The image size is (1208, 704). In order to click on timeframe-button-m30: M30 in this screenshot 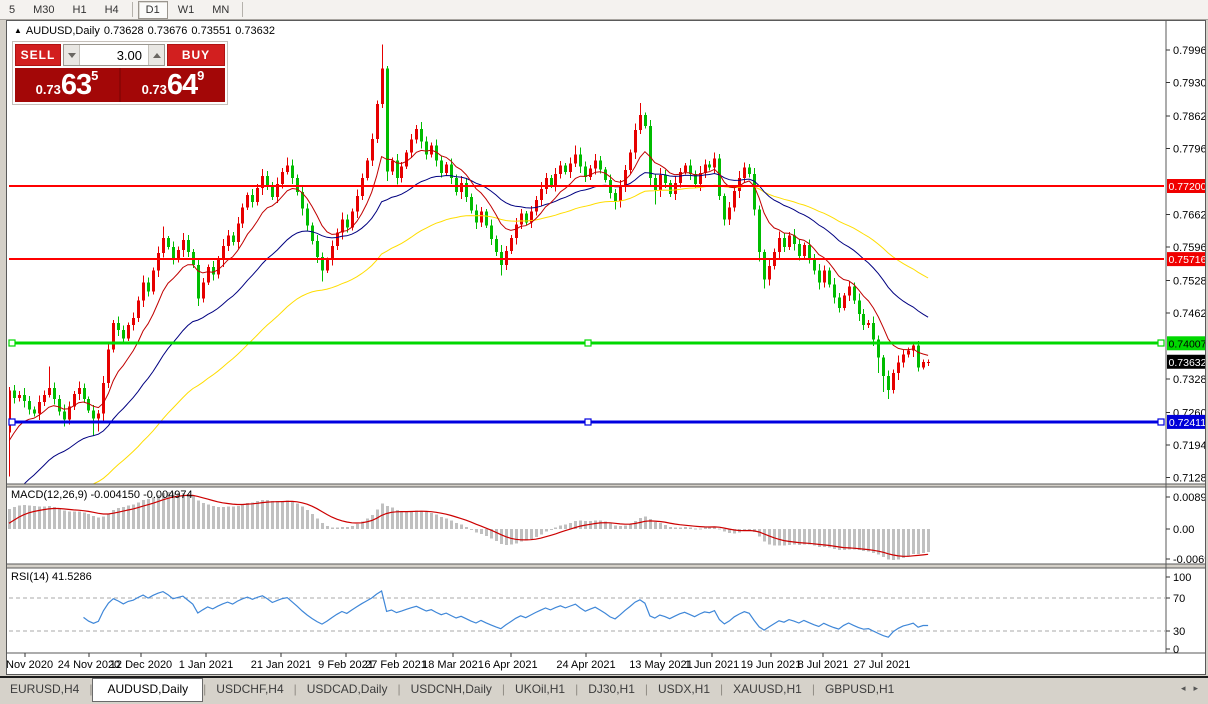, I will do `click(44, 9)`.